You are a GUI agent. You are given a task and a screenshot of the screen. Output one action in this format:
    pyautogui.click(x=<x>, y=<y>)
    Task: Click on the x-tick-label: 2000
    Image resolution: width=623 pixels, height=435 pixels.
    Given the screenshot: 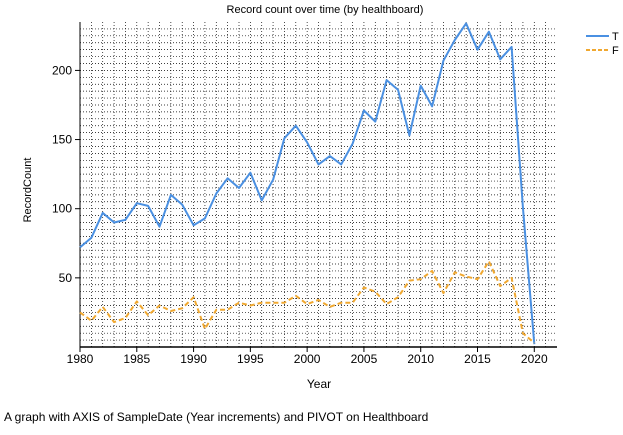 What is the action you would take?
    pyautogui.click(x=307, y=359)
    